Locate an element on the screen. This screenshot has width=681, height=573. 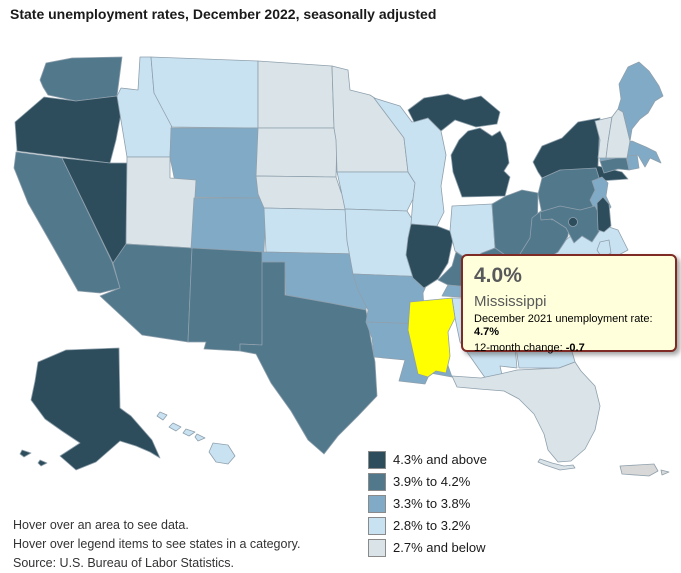
tooltip-prev-year-line: December 2021 unemployment rate: 4.7% is located at coordinates (563, 325).